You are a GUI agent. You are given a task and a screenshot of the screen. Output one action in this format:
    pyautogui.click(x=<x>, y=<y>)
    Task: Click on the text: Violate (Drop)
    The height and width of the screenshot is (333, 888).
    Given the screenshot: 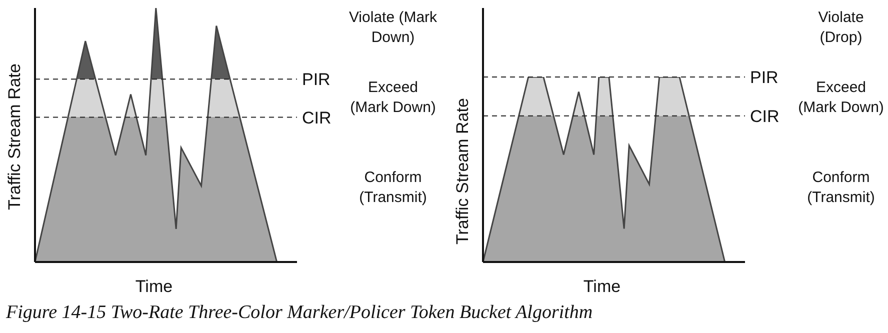 What is the action you would take?
    pyautogui.click(x=841, y=28)
    